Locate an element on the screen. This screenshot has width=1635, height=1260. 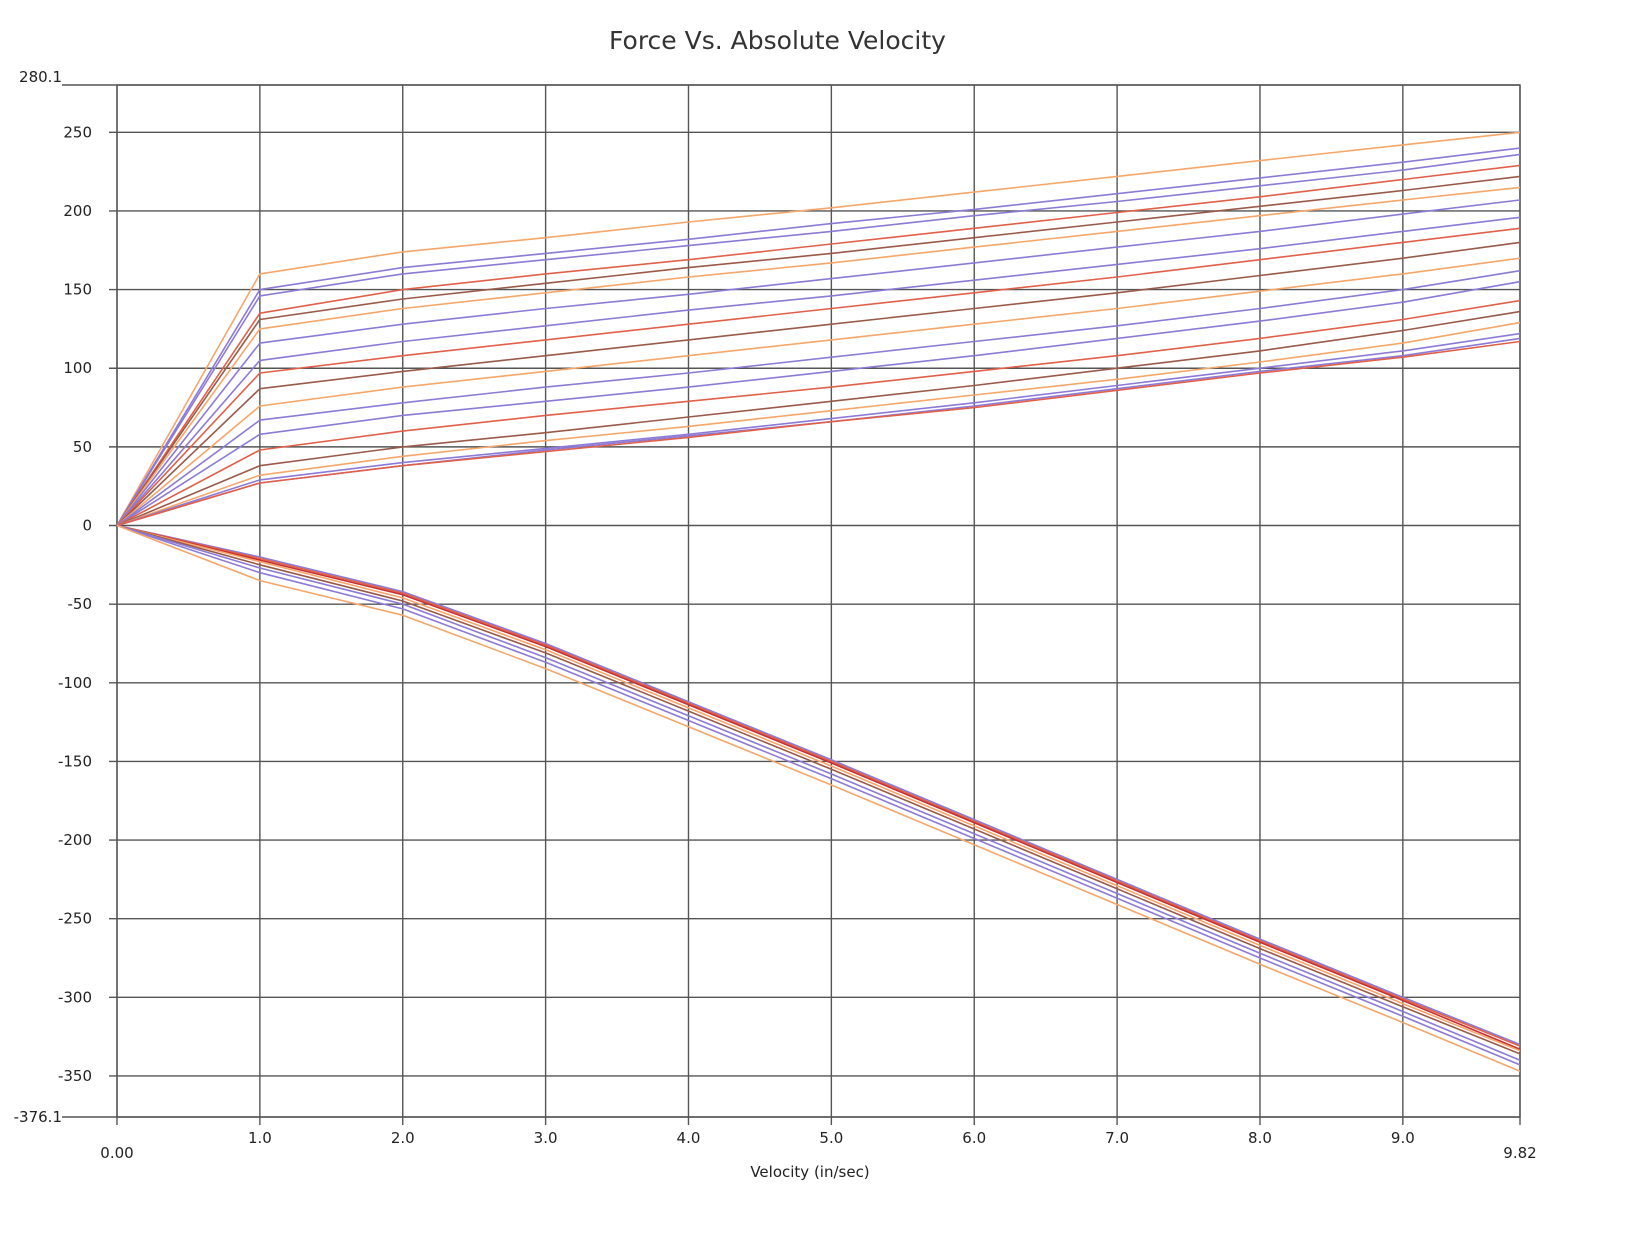
y-tick-label: -350 is located at coordinates (75, 1076).